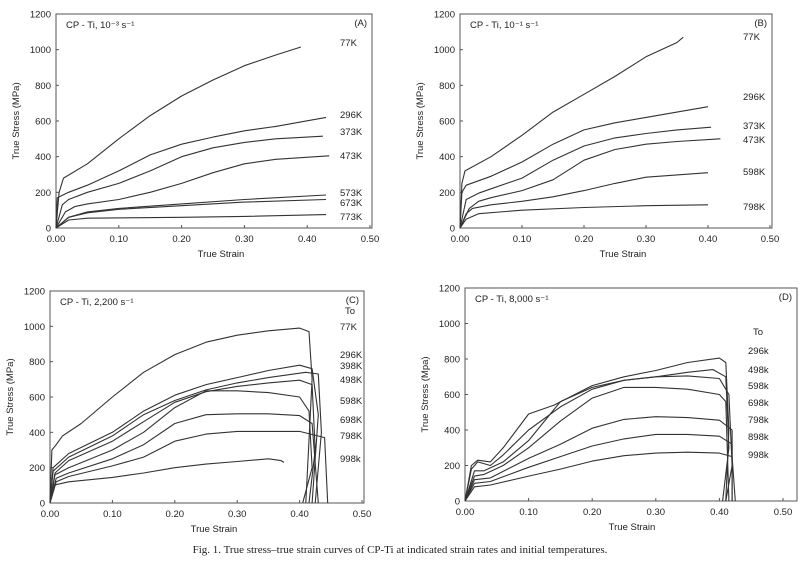 The height and width of the screenshot is (565, 800). What do you see at coordinates (758, 370) in the screenshot?
I see `series-label: 498k` at bounding box center [758, 370].